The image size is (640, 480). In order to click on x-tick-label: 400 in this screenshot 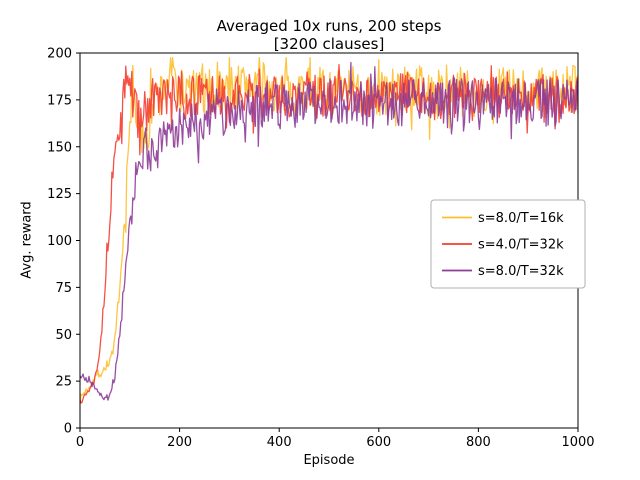, I will do `click(279, 442)`.